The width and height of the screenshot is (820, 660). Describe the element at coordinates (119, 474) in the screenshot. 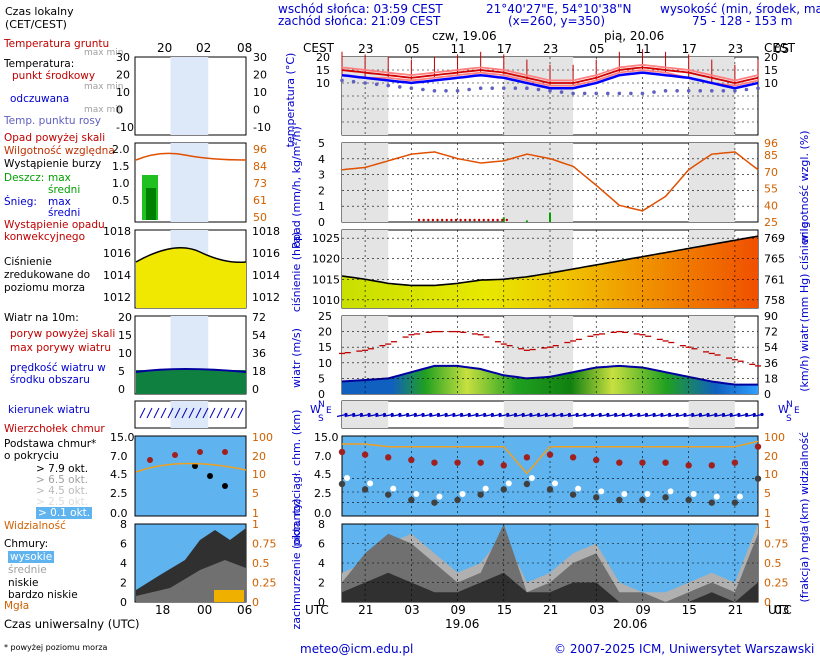

I see `cloud-legend-ytick: 4.5` at that location.